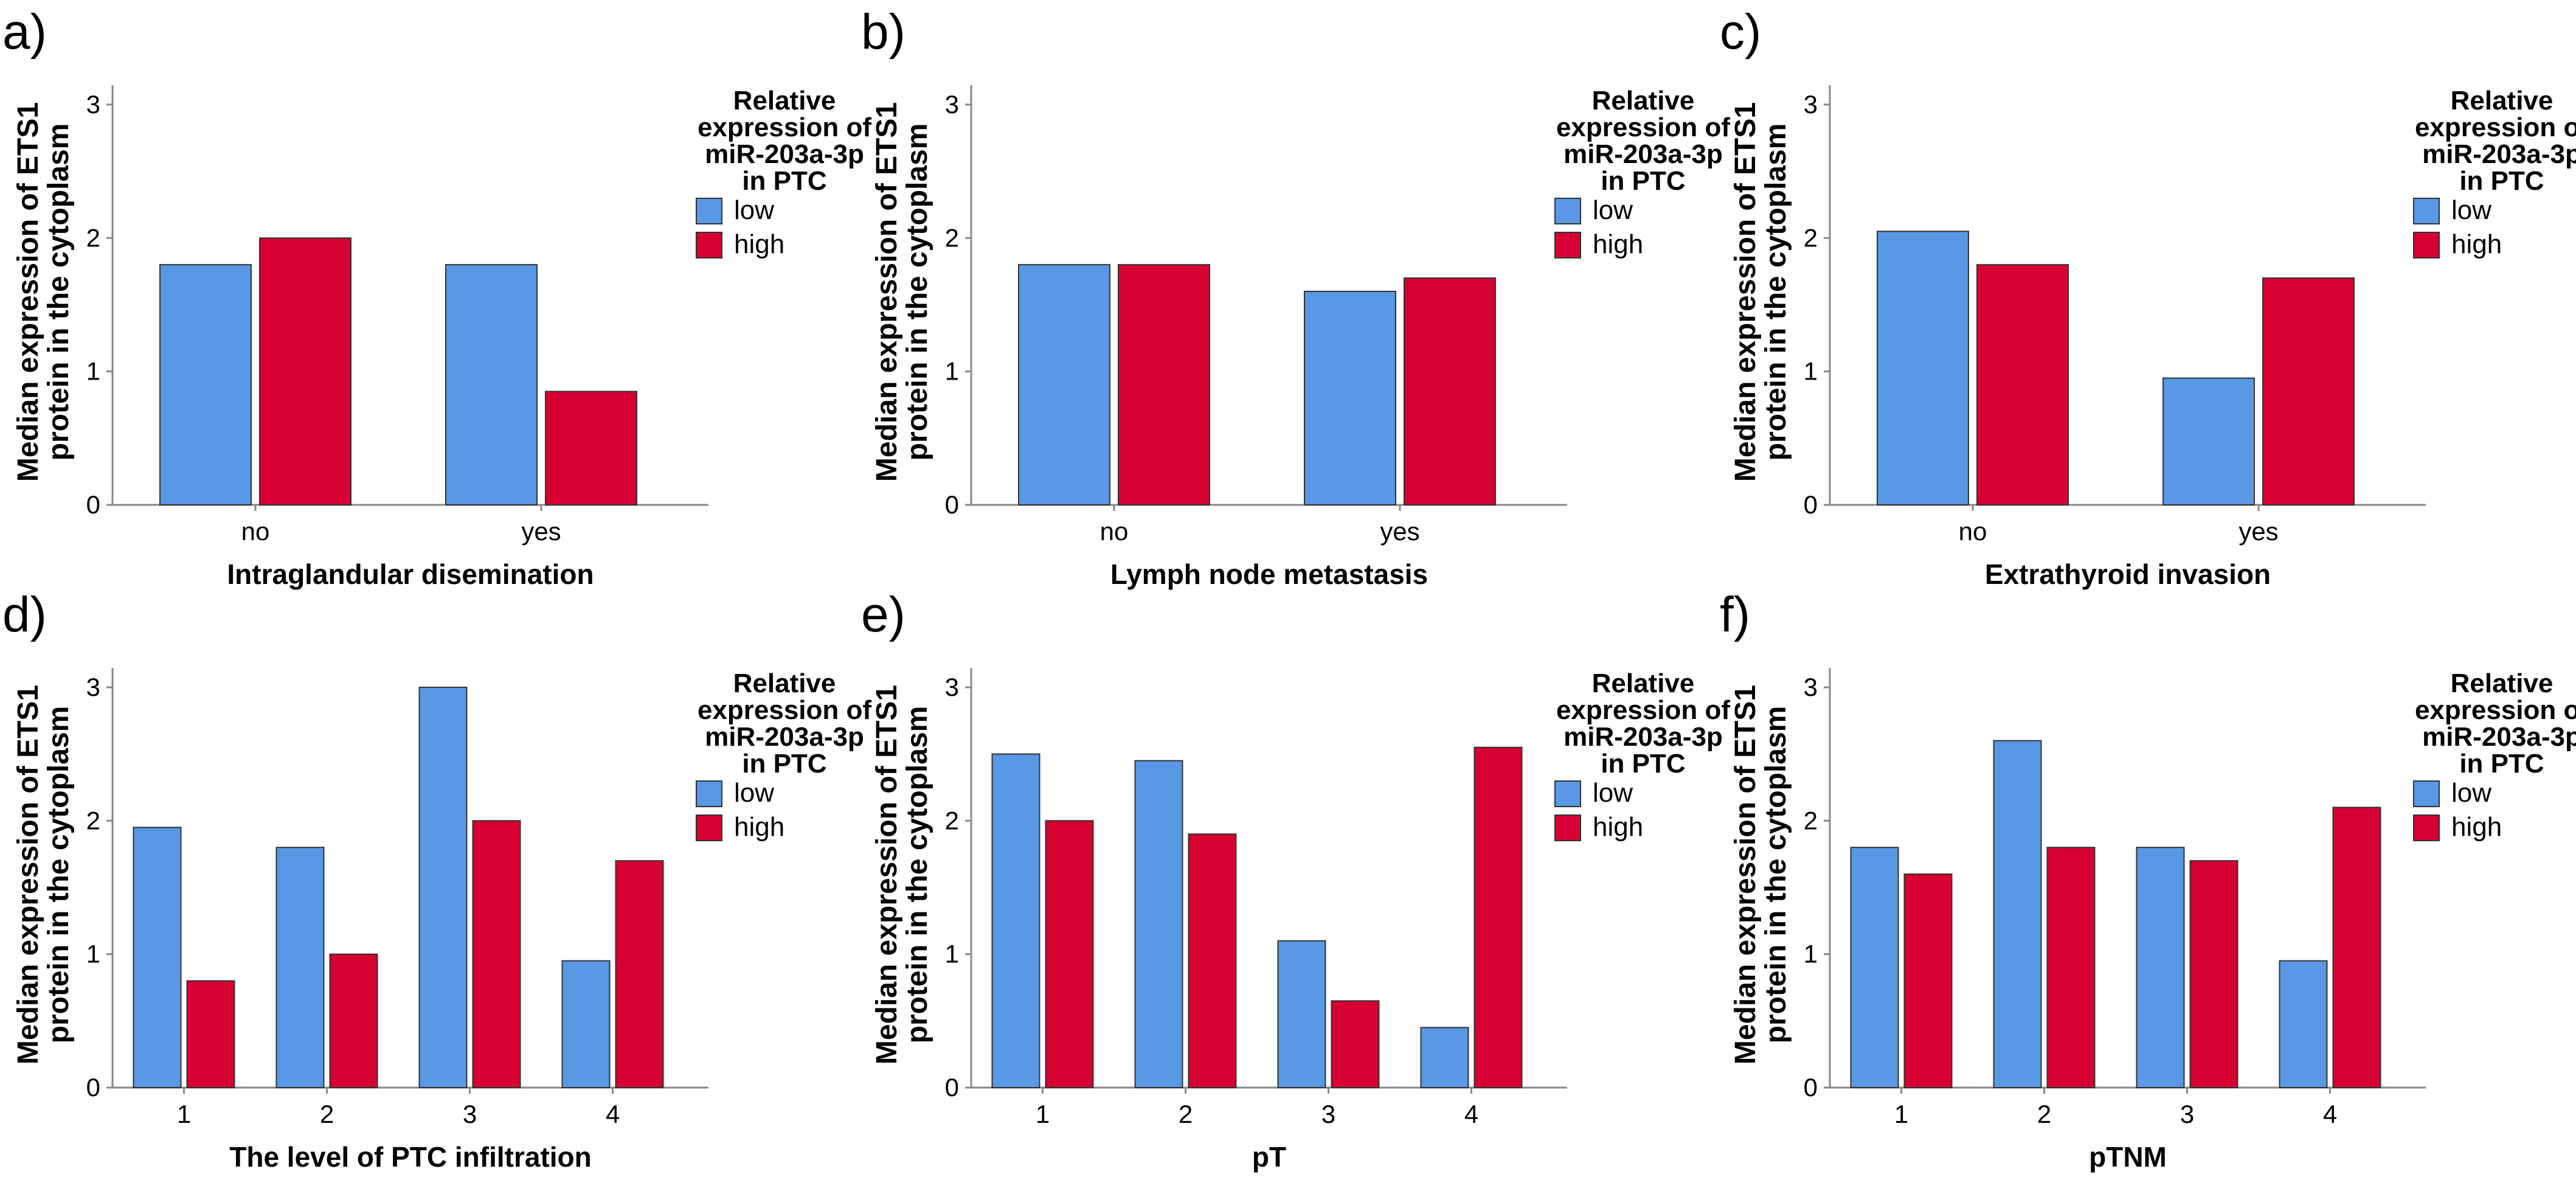 The width and height of the screenshot is (2576, 1191). I want to click on panel-letter-f: f), so click(1735, 615).